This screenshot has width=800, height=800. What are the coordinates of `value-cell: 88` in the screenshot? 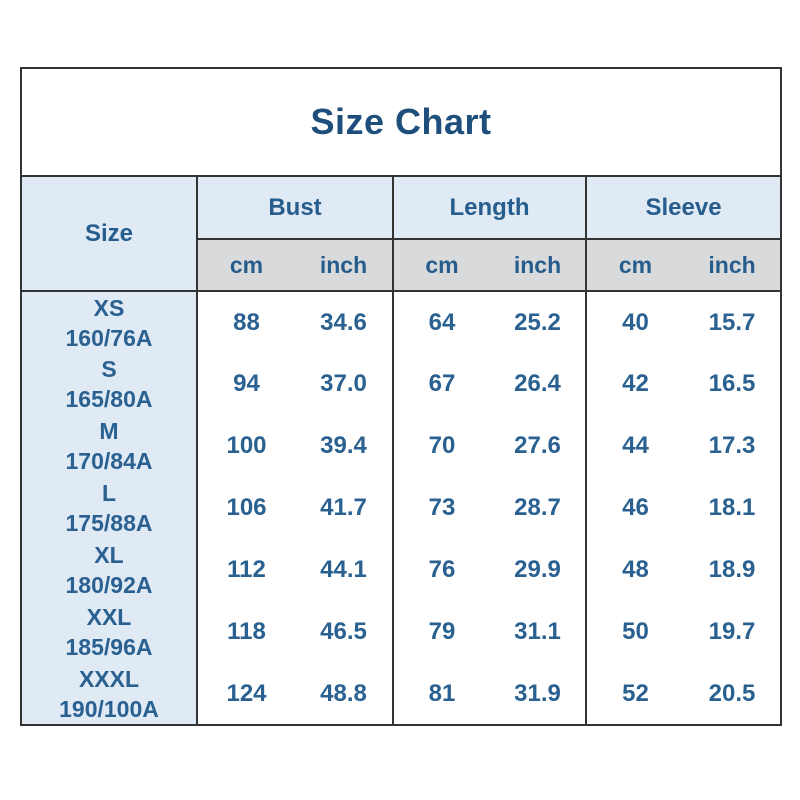 It's located at (245, 322).